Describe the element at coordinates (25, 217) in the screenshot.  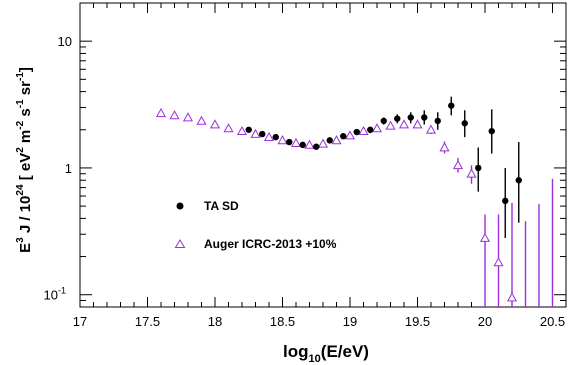
I see `y-title-mid: J / 10` at that location.